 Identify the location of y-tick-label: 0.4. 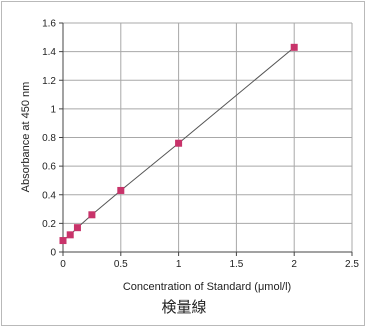
(49, 195).